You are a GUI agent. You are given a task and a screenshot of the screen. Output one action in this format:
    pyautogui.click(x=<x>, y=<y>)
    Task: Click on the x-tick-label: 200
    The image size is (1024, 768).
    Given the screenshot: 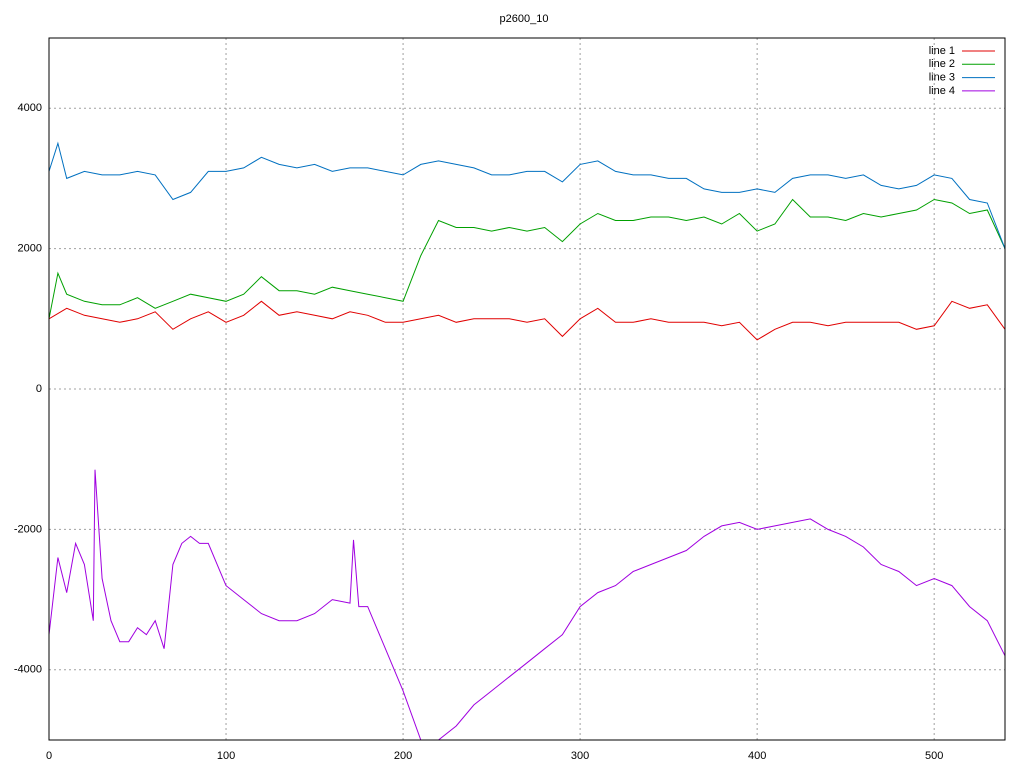 What is the action you would take?
    pyautogui.click(x=403, y=756)
    